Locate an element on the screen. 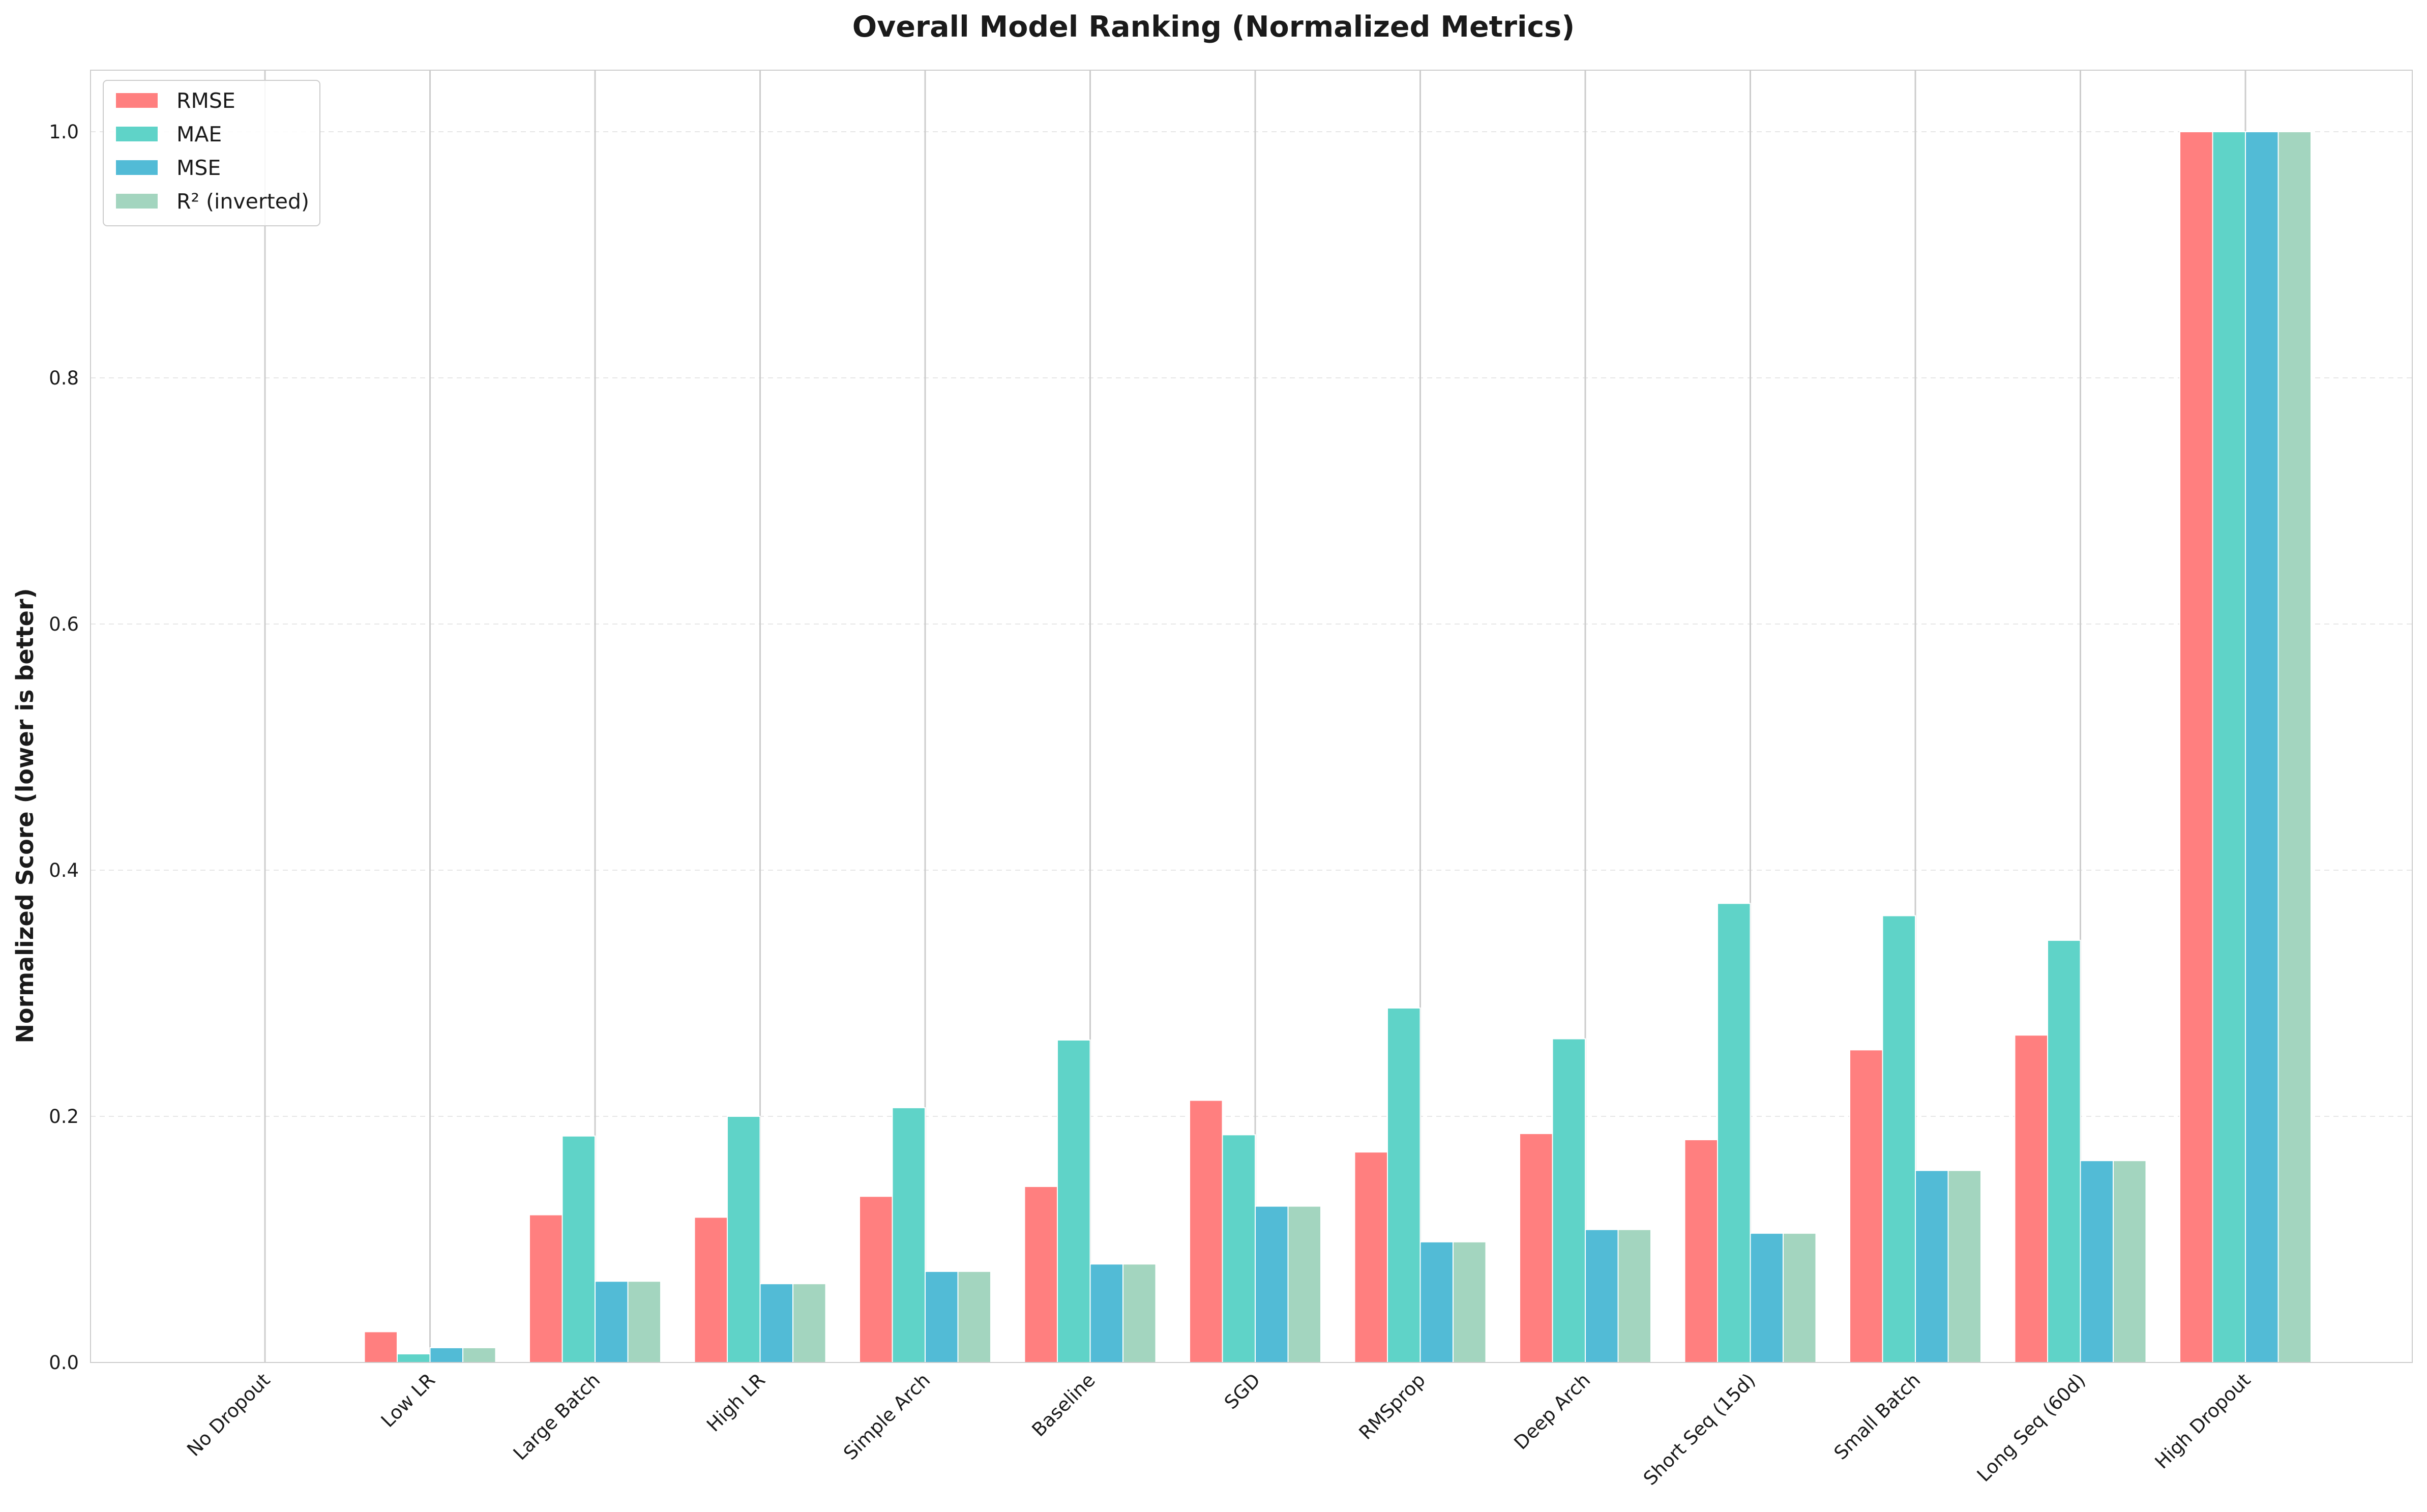 Image resolution: width=2427 pixels, height=1512 pixels. x-tick-label: No Dropout is located at coordinates (228, 1415).